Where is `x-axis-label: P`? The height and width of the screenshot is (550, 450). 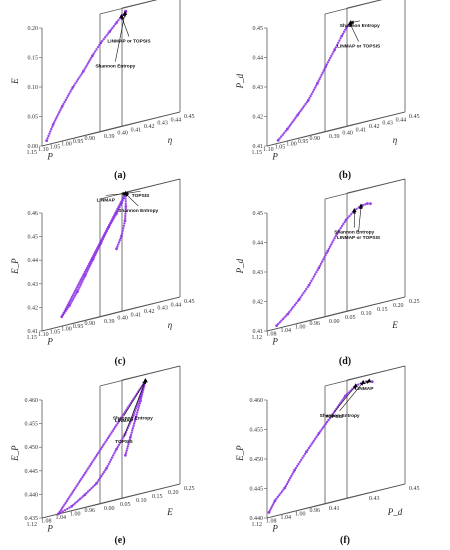 x-axis-label: P is located at coordinates (49, 157).